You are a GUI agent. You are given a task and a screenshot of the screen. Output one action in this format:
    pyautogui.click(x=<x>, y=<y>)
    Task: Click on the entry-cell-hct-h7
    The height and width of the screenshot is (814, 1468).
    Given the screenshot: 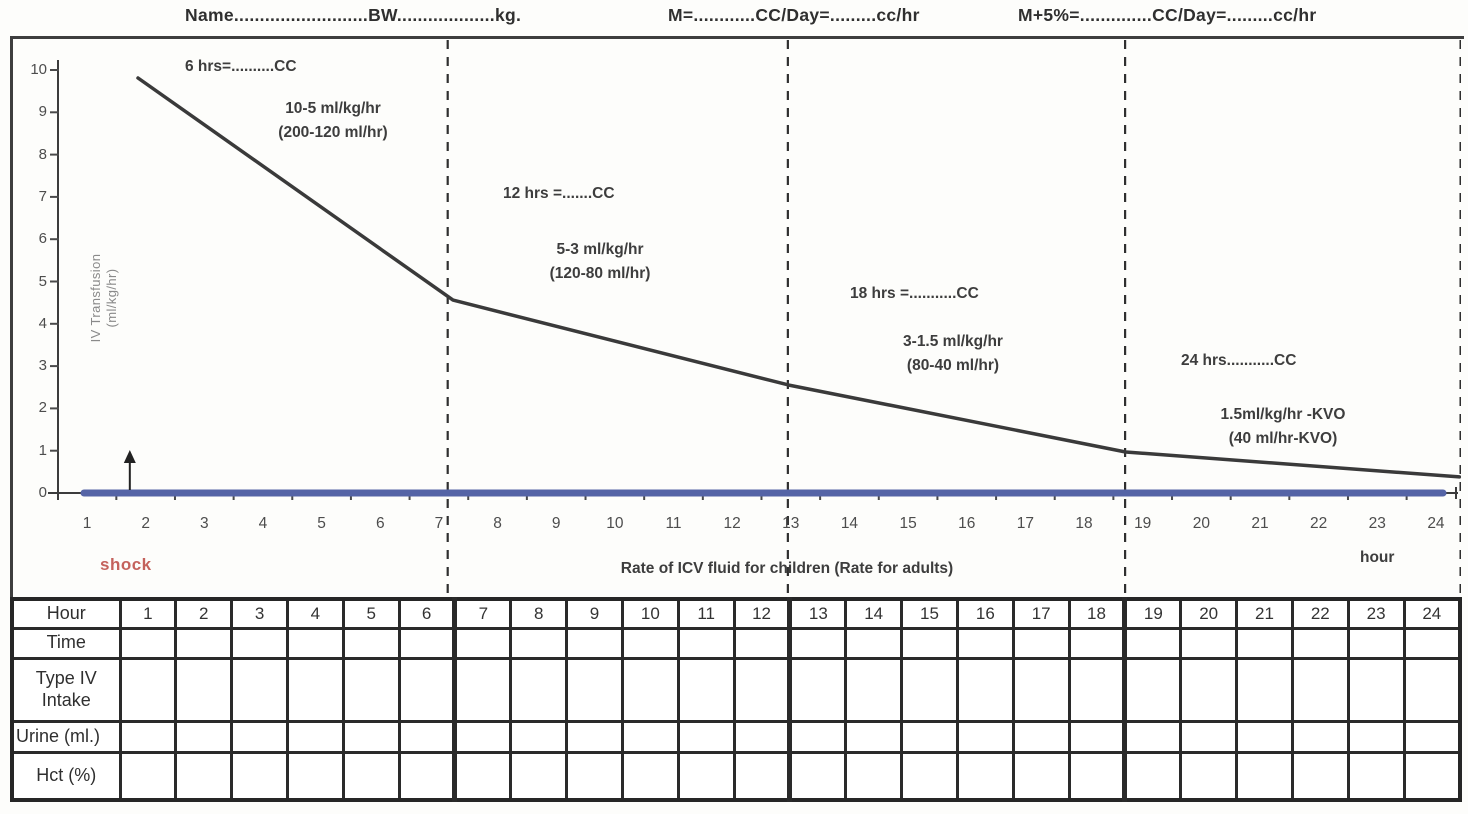 What is the action you would take?
    pyautogui.click(x=482, y=776)
    